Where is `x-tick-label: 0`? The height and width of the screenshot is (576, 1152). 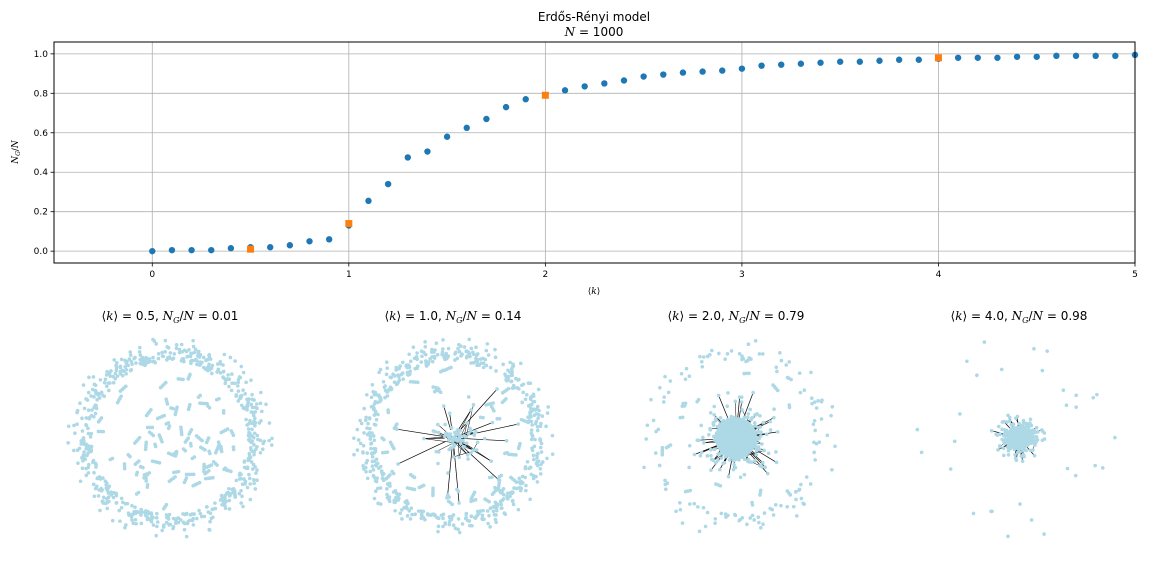 x-tick-label: 0 is located at coordinates (152, 275).